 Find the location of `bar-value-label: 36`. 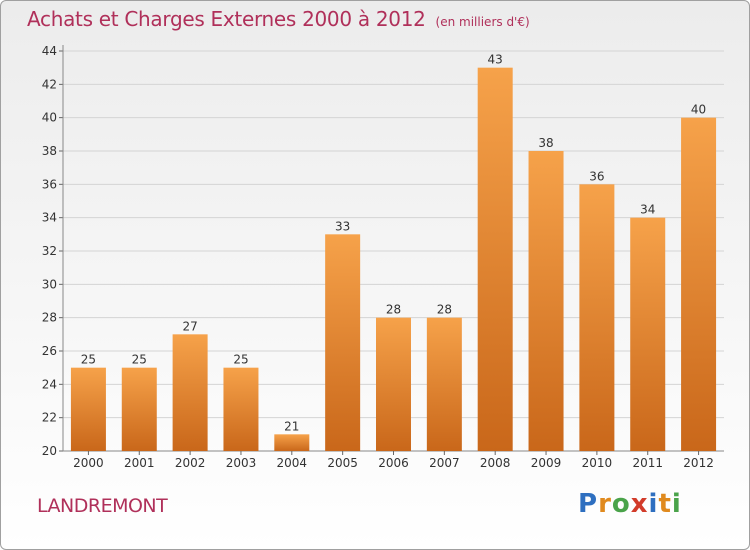

bar-value-label: 36 is located at coordinates (596, 176).